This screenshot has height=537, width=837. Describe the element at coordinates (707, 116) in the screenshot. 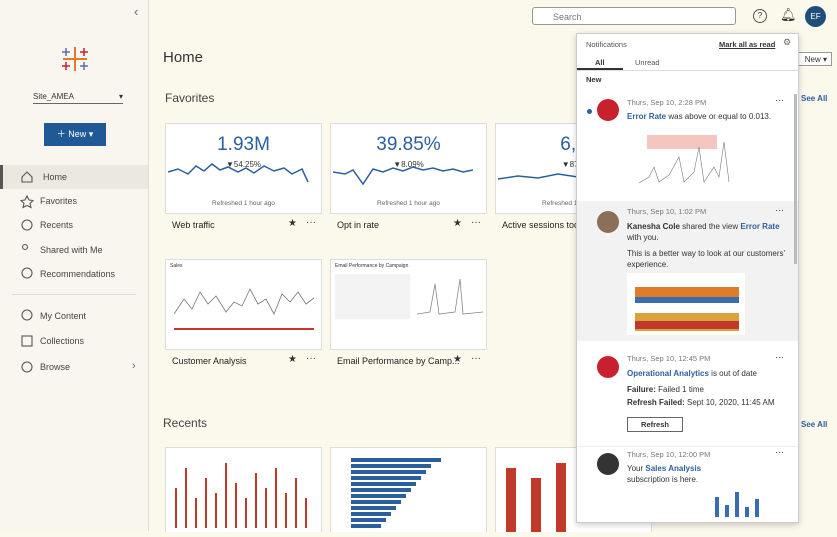

I see `message: Error Rate was above or equal to 0.013.` at that location.